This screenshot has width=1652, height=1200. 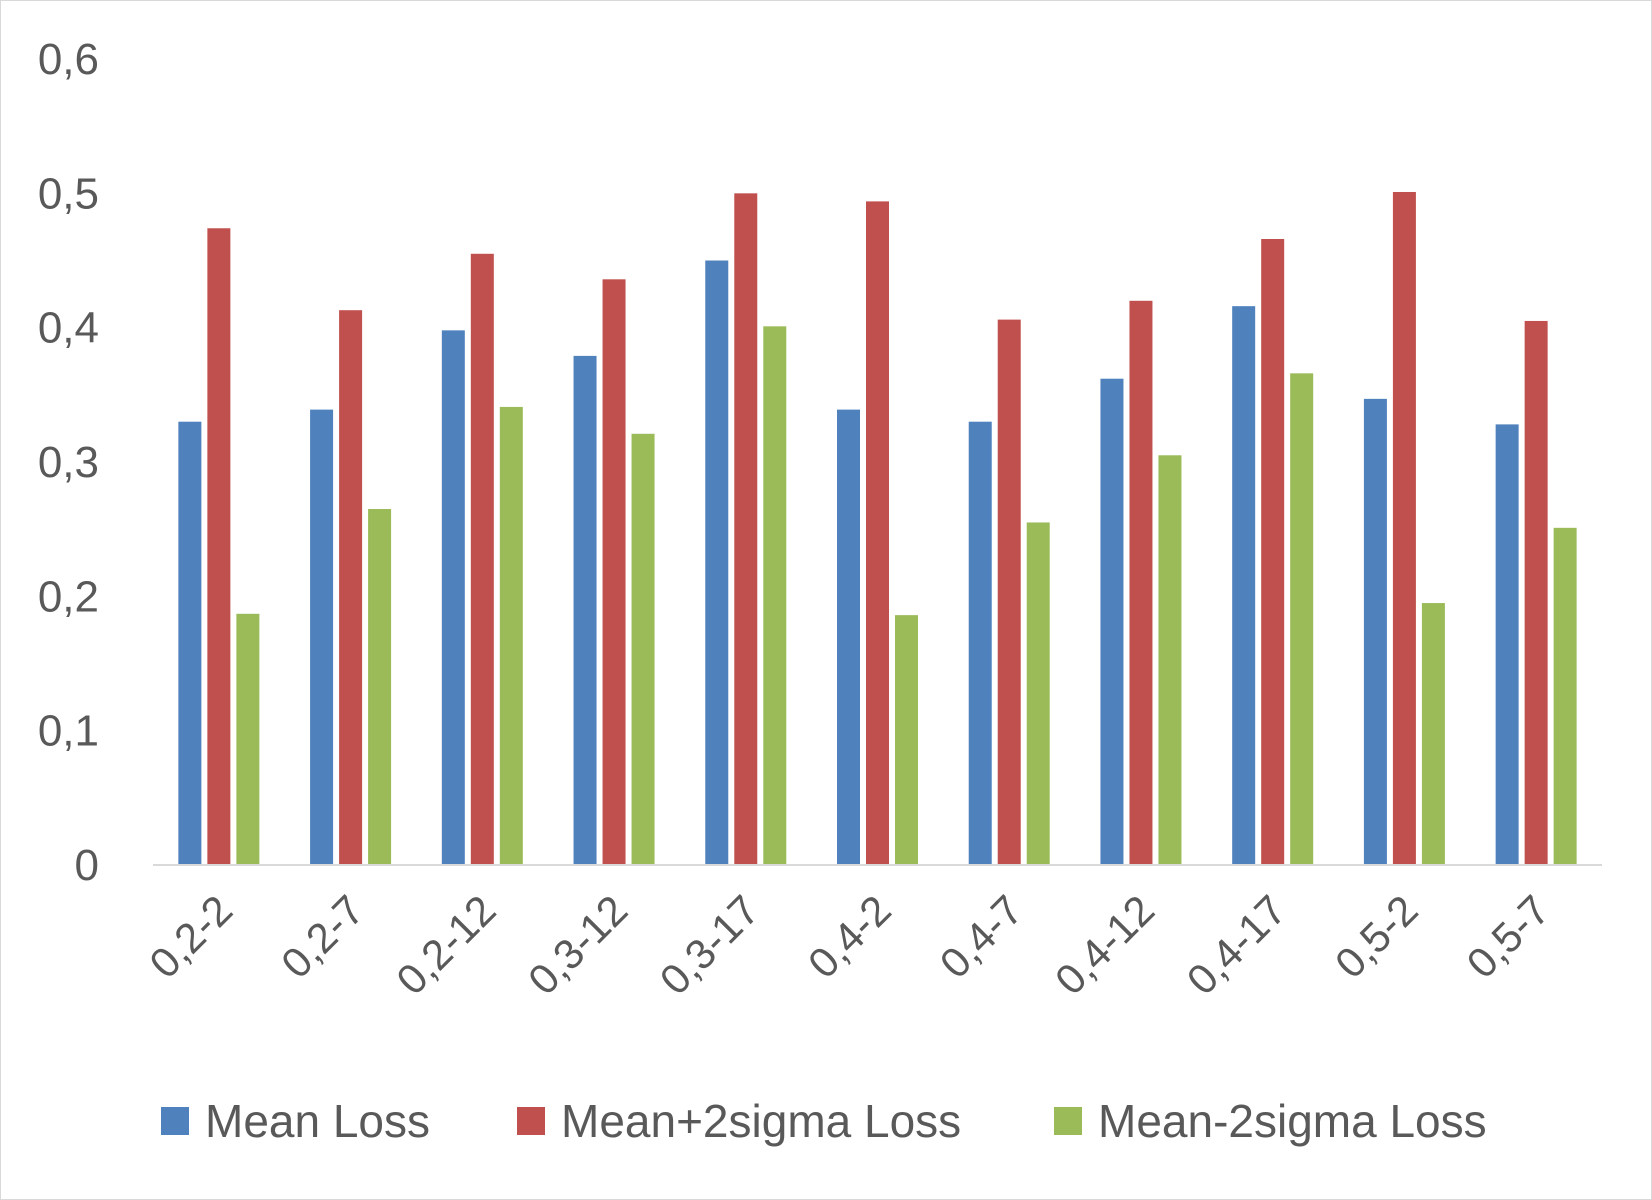 I want to click on y-tick-label: 0,5, so click(x=68, y=193).